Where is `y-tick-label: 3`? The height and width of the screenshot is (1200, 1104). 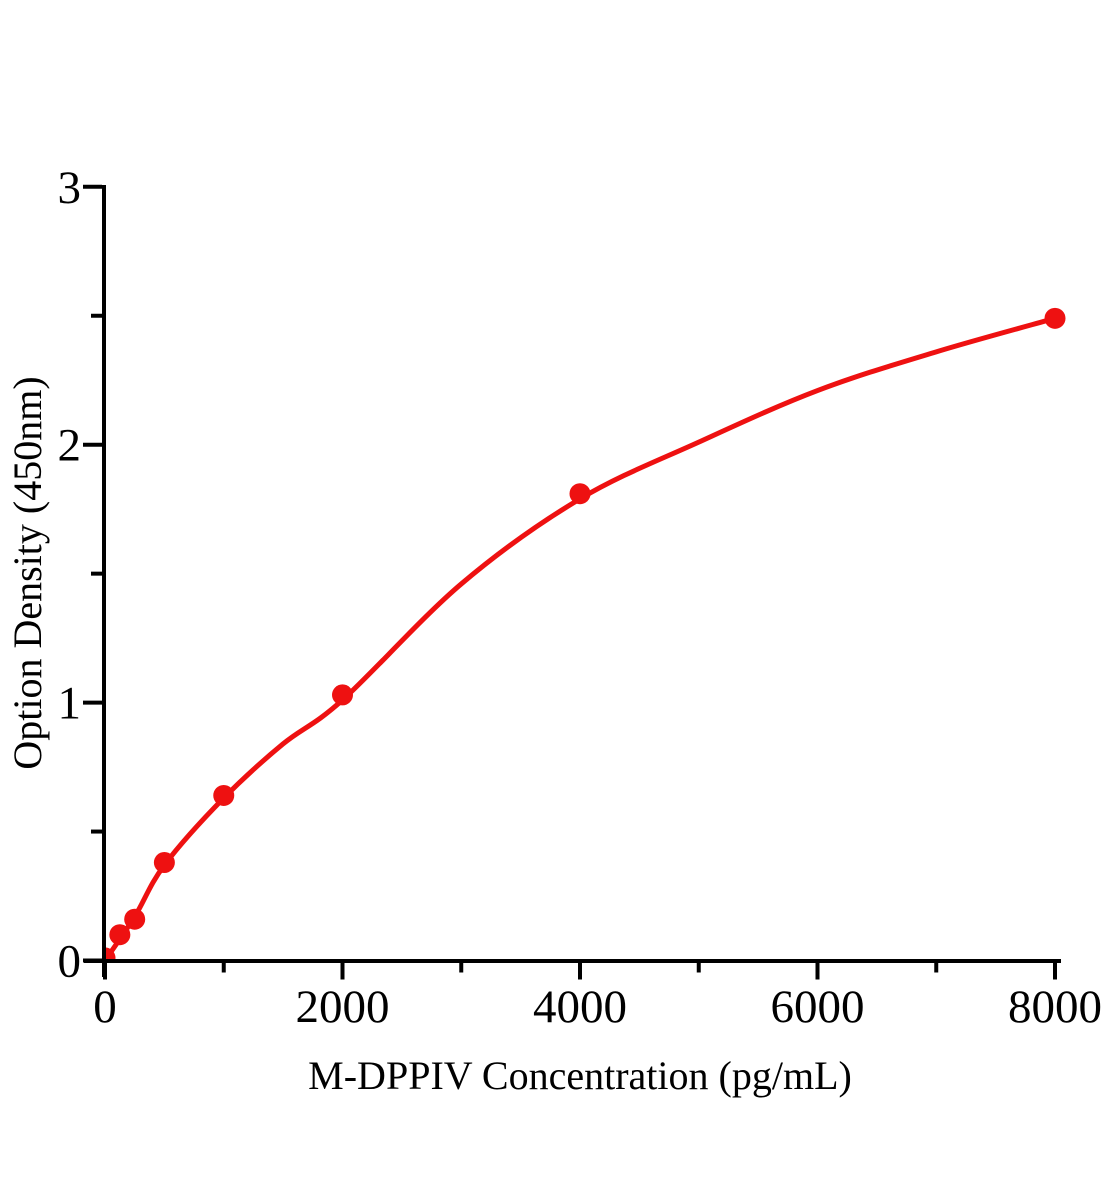
y-tick-label: 3 is located at coordinates (70, 188).